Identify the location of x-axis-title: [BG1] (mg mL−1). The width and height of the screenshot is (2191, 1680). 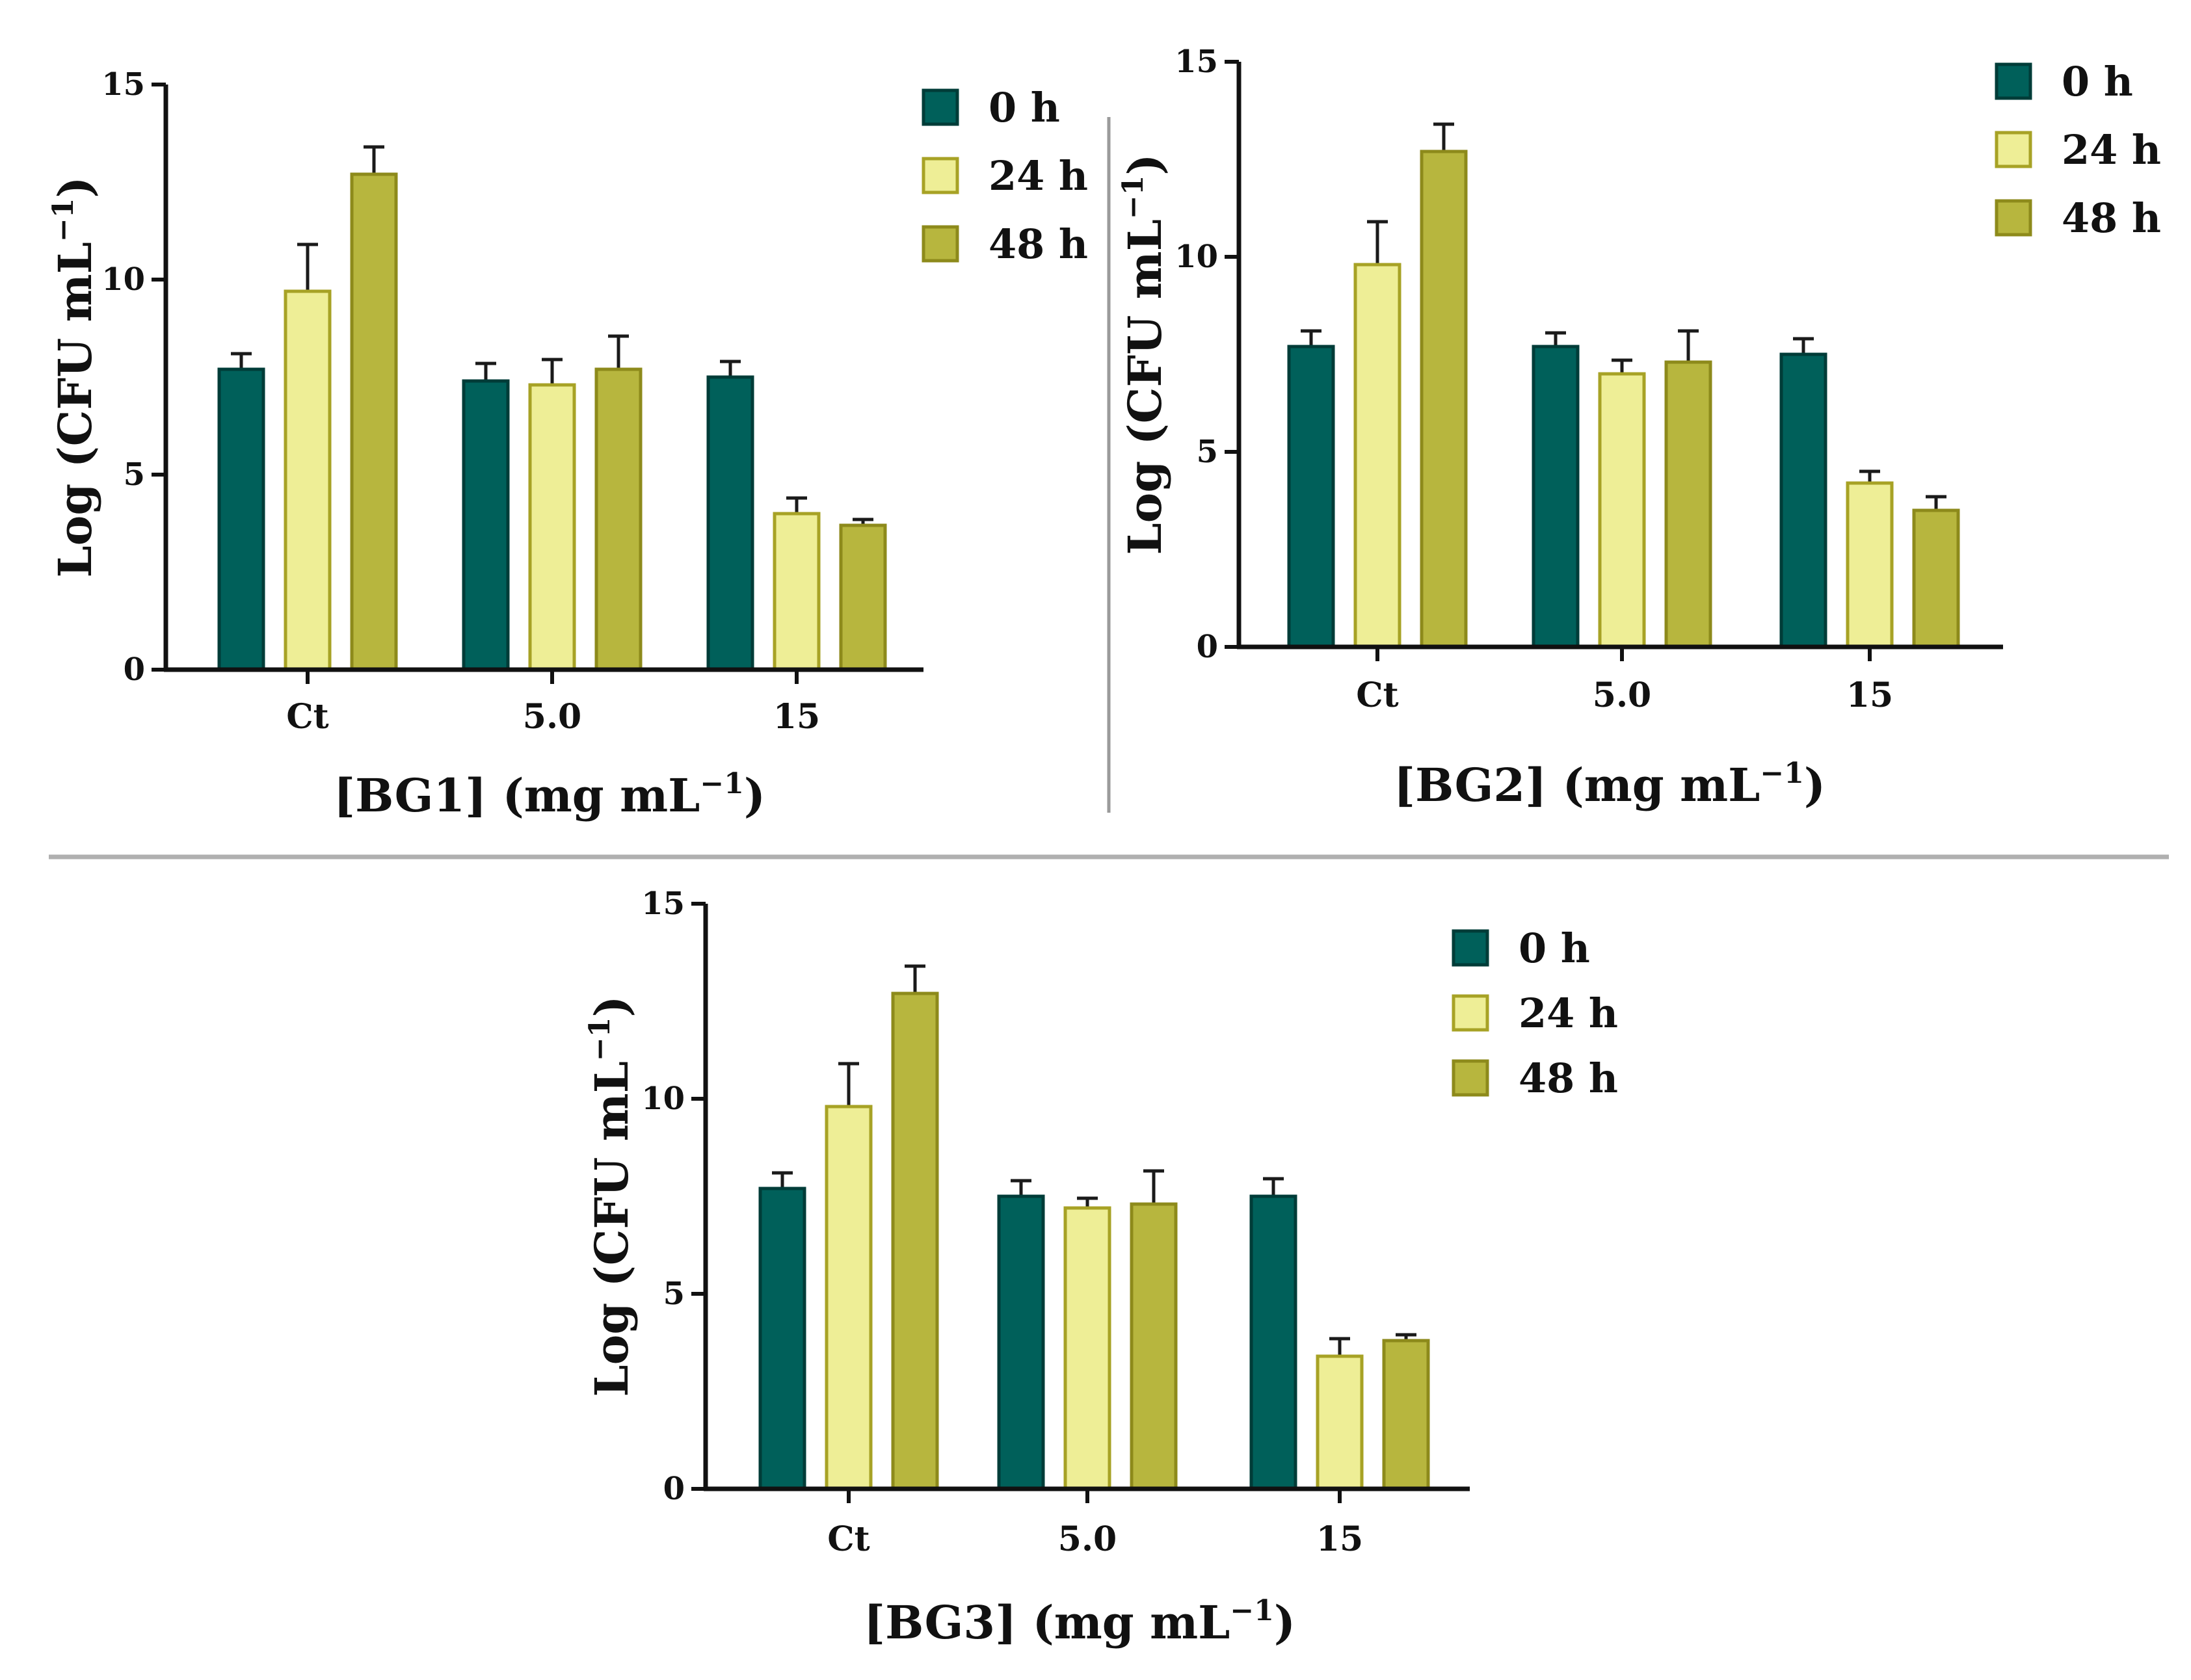
(549, 794).